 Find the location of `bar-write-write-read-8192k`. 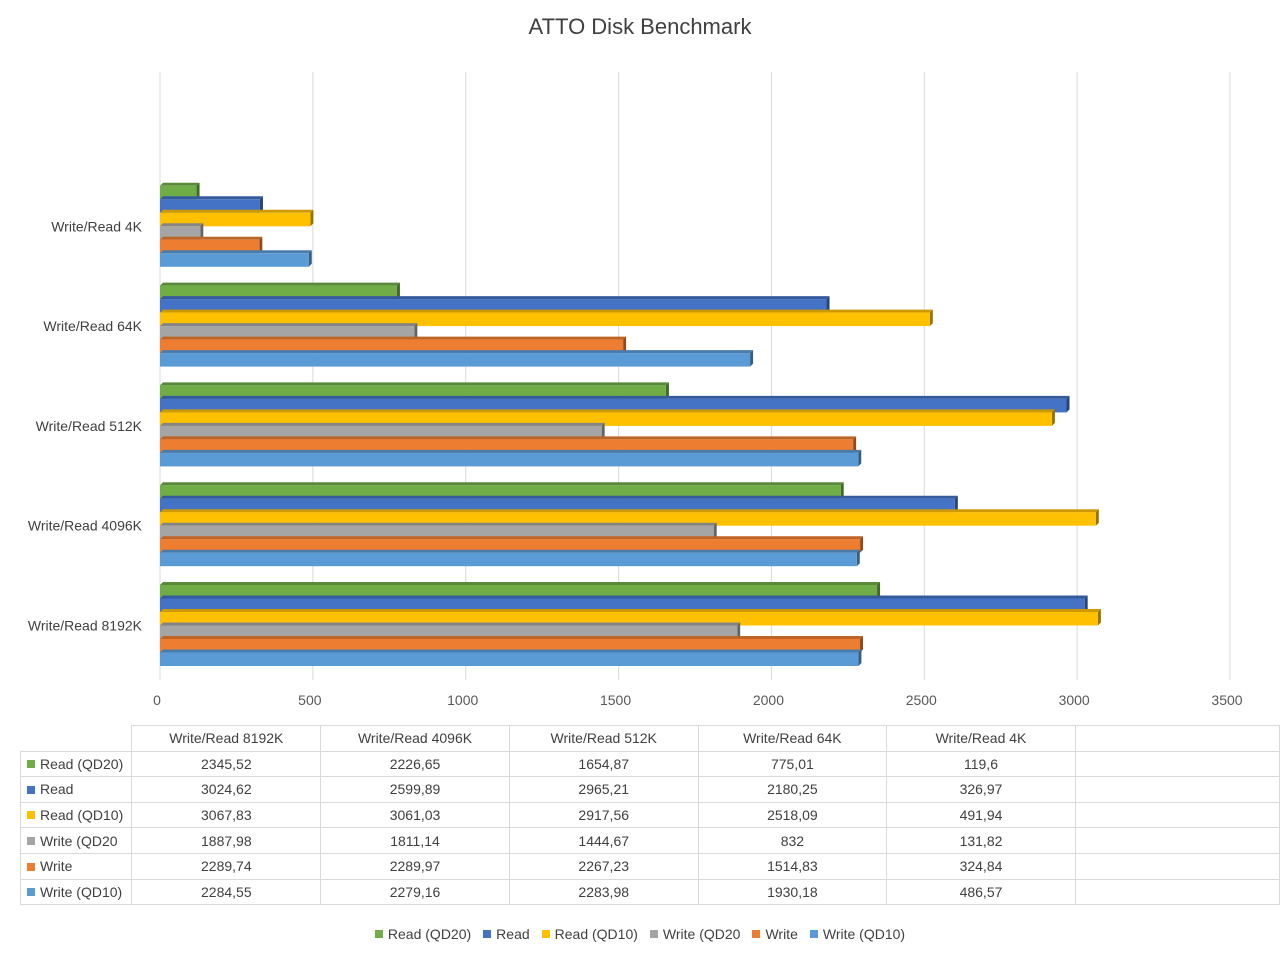

bar-write-write-read-8192k is located at coordinates (512, 644).